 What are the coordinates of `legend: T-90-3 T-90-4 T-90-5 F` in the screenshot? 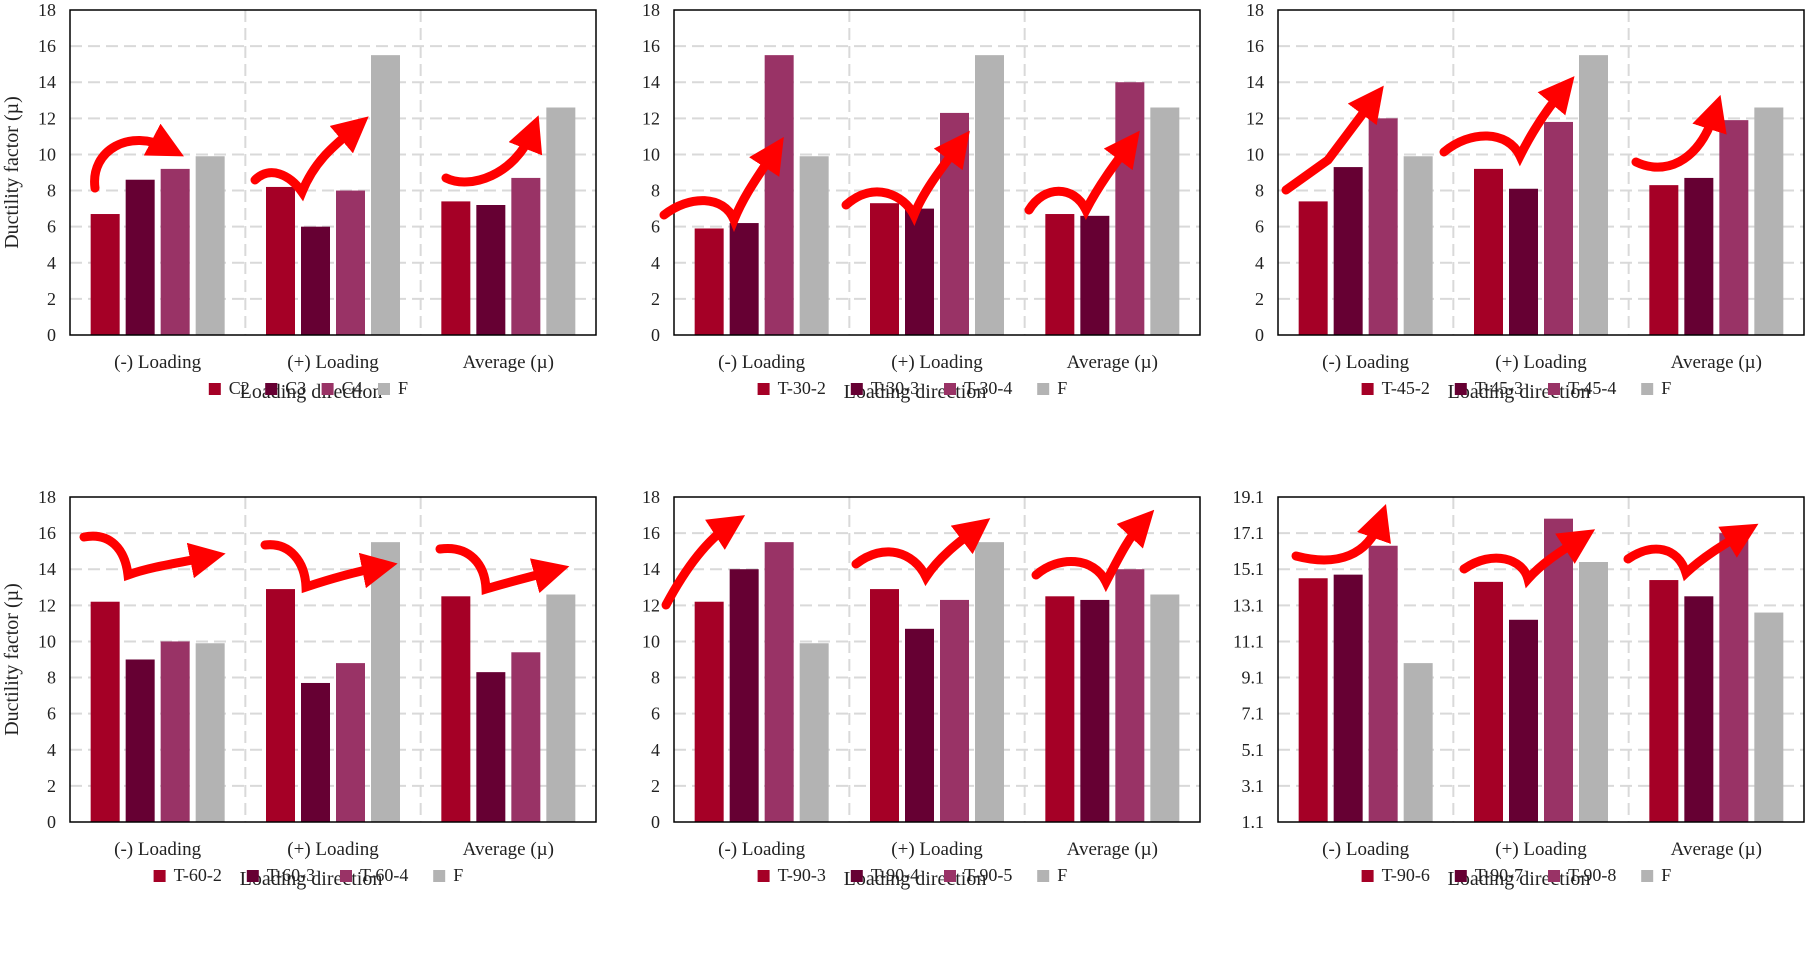 It's located at (912, 875).